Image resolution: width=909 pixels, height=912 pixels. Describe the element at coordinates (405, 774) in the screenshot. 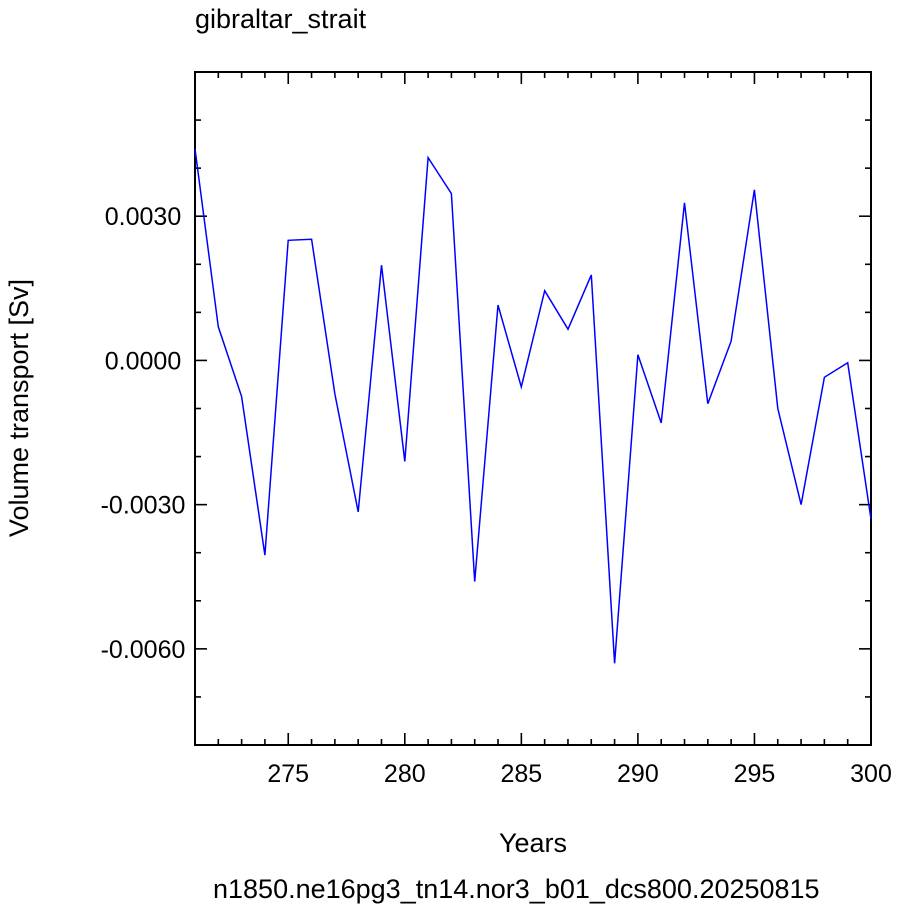

I see `x-tick-label: 280` at that location.